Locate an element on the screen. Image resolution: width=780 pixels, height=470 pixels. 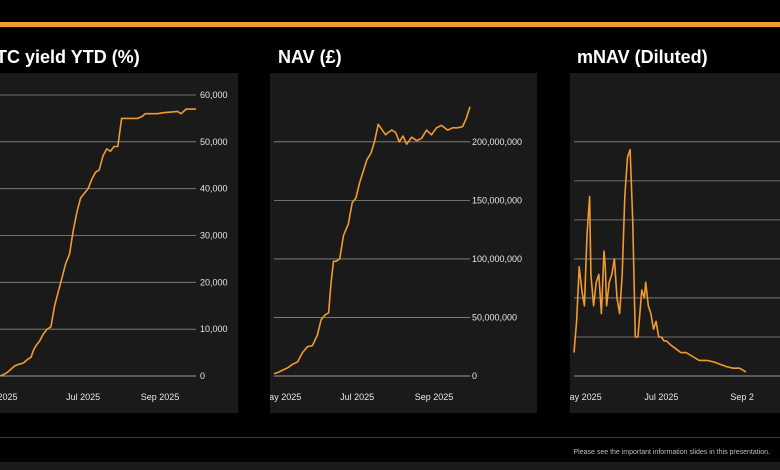
y-tick-label: 60,000 is located at coordinates (214, 95).